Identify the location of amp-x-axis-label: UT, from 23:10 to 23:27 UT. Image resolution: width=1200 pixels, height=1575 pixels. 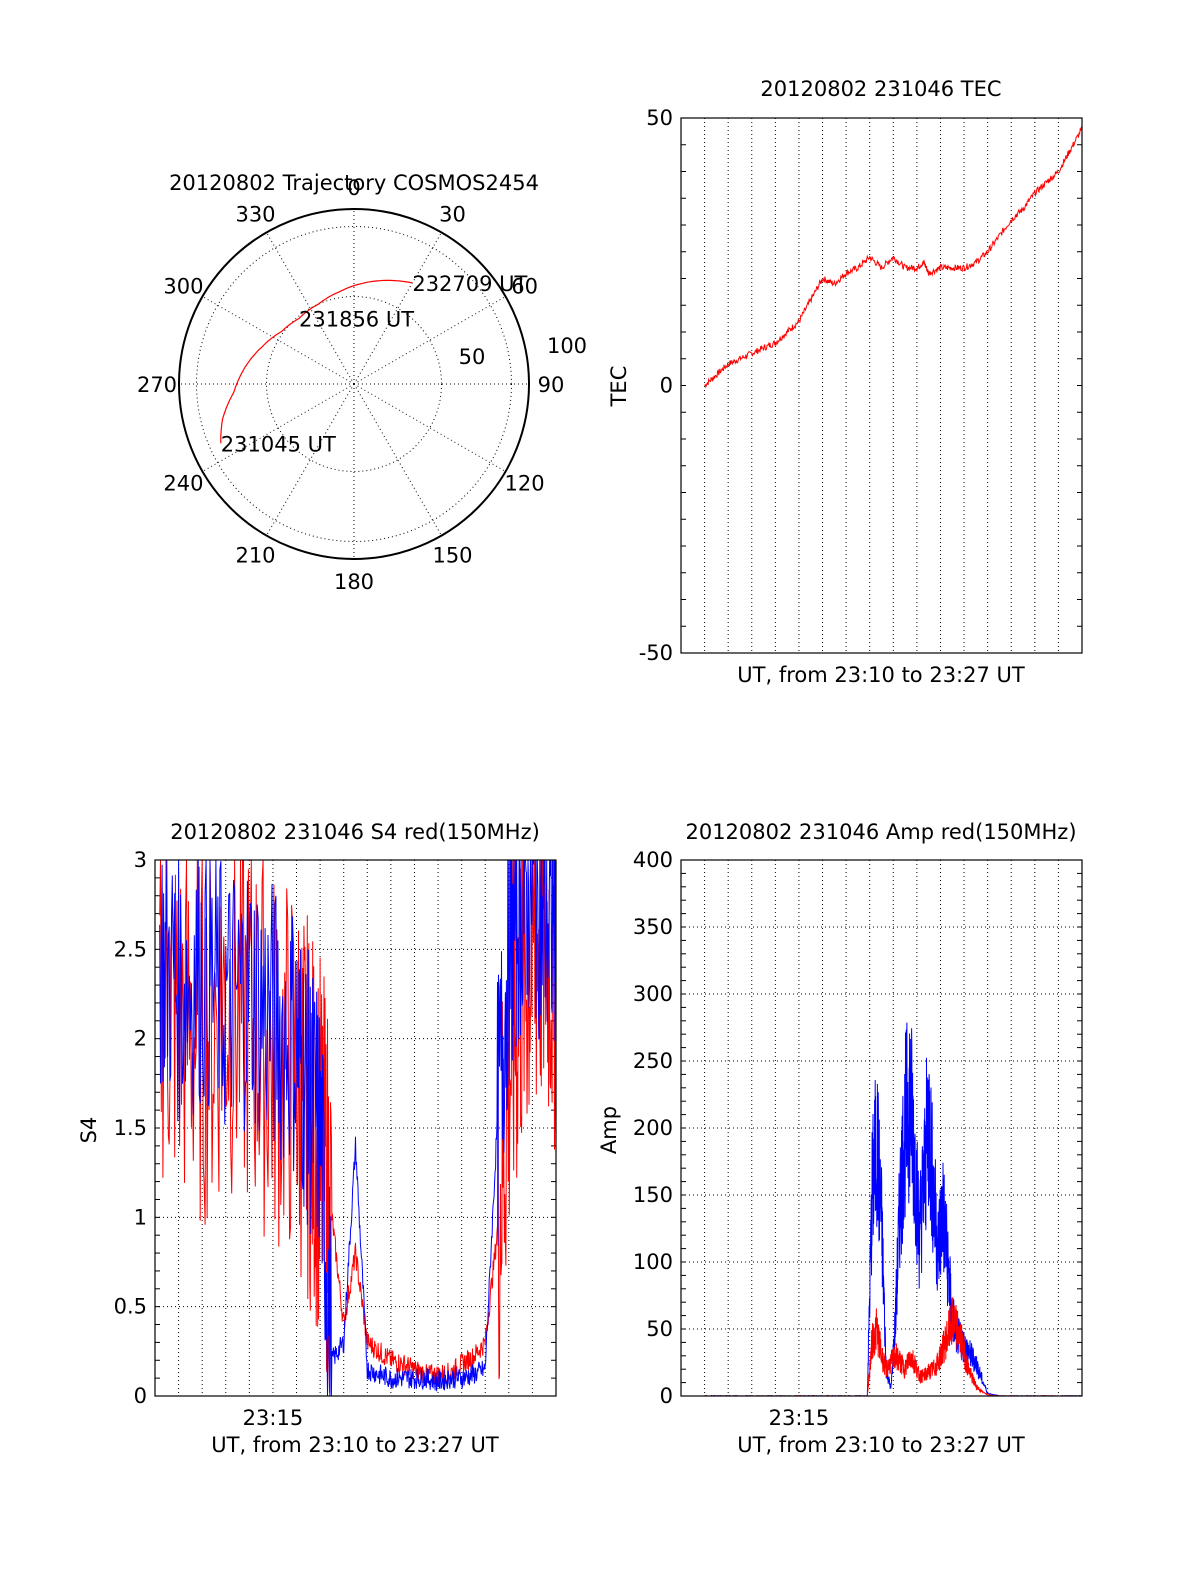
(881, 1445).